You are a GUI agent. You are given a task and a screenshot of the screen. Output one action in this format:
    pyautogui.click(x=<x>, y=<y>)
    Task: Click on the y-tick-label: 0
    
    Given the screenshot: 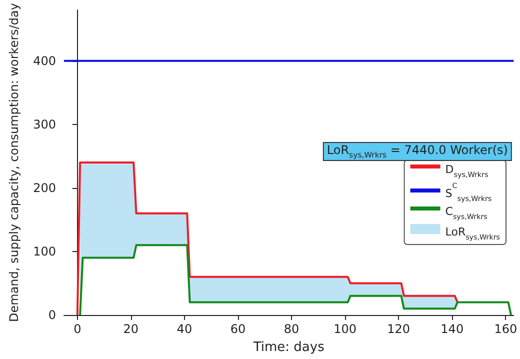 What is the action you would take?
    pyautogui.click(x=52, y=315)
    